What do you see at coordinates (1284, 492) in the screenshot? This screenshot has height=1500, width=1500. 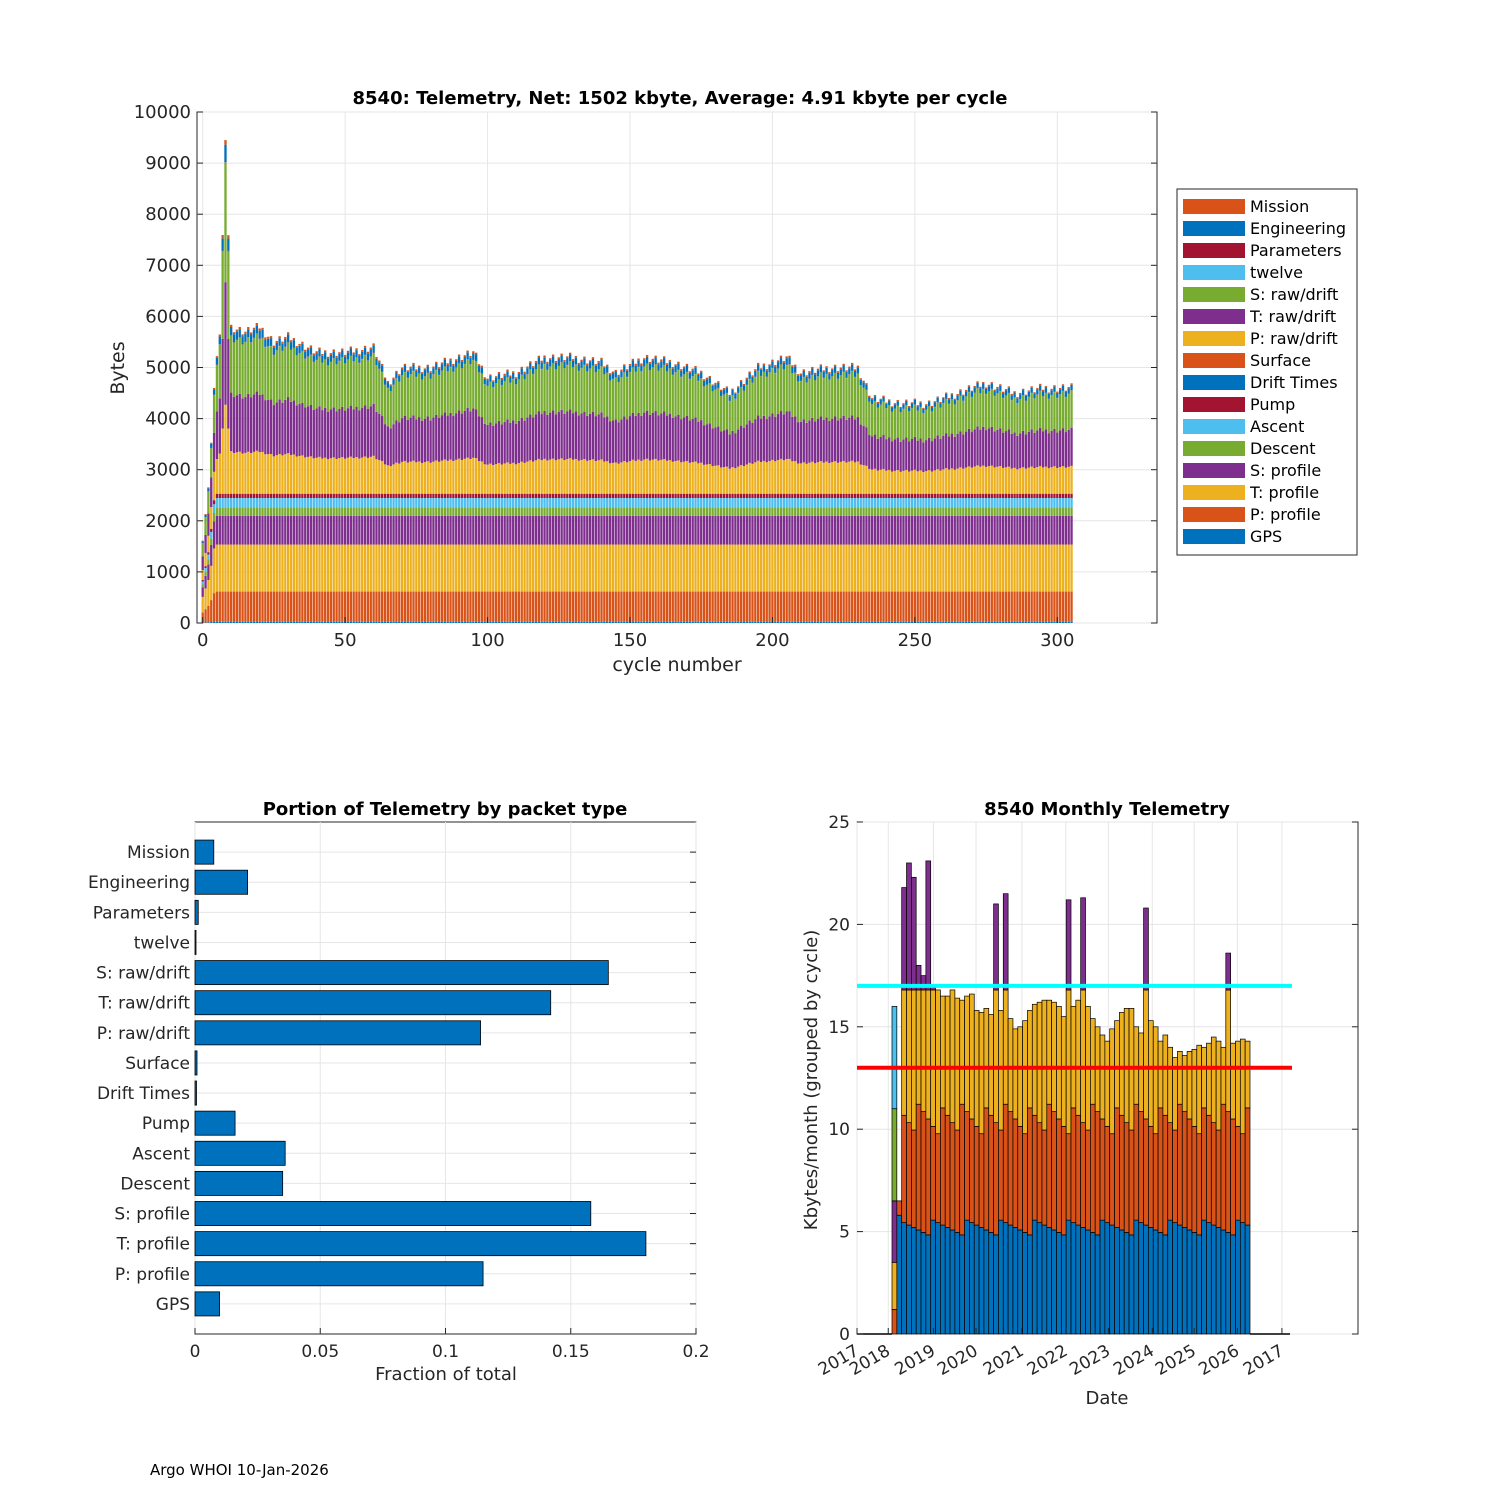 I see `legend-label: T: profile` at bounding box center [1284, 492].